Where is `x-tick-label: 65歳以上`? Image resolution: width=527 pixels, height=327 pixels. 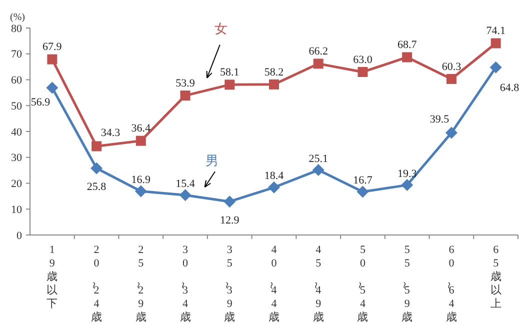 x-tick-label: 65歳以上 is located at coordinates (496, 277).